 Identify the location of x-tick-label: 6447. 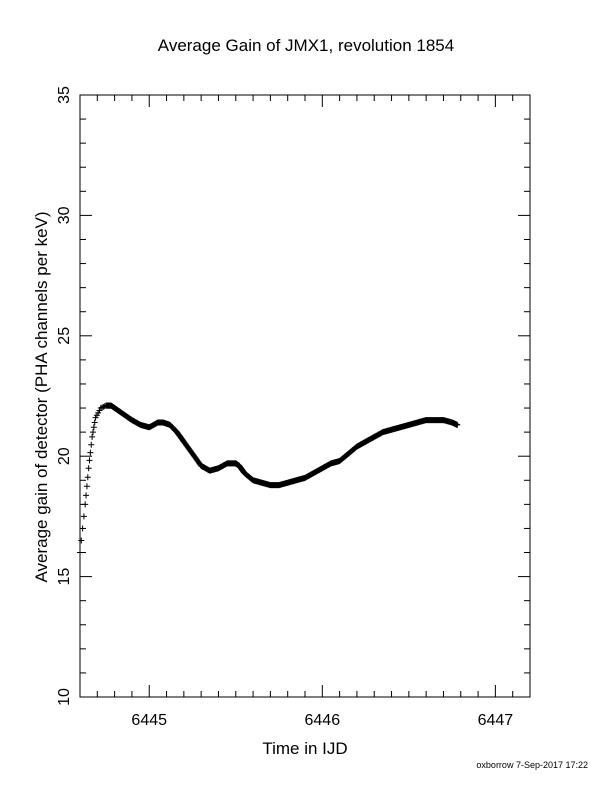
(496, 720).